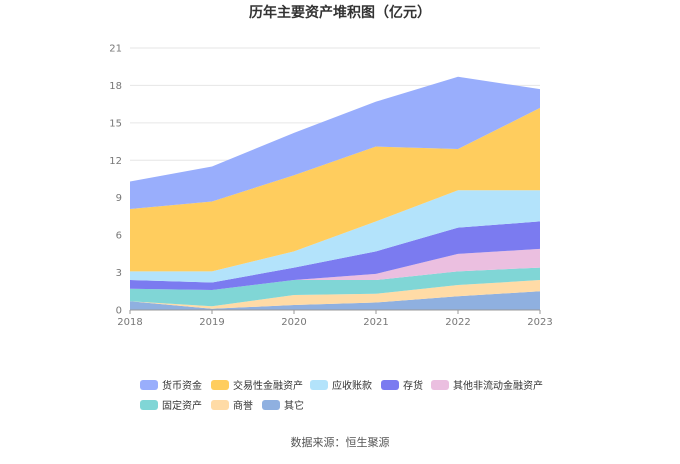  What do you see at coordinates (413, 385) in the screenshot?
I see `legend-label: 存货` at bounding box center [413, 385].